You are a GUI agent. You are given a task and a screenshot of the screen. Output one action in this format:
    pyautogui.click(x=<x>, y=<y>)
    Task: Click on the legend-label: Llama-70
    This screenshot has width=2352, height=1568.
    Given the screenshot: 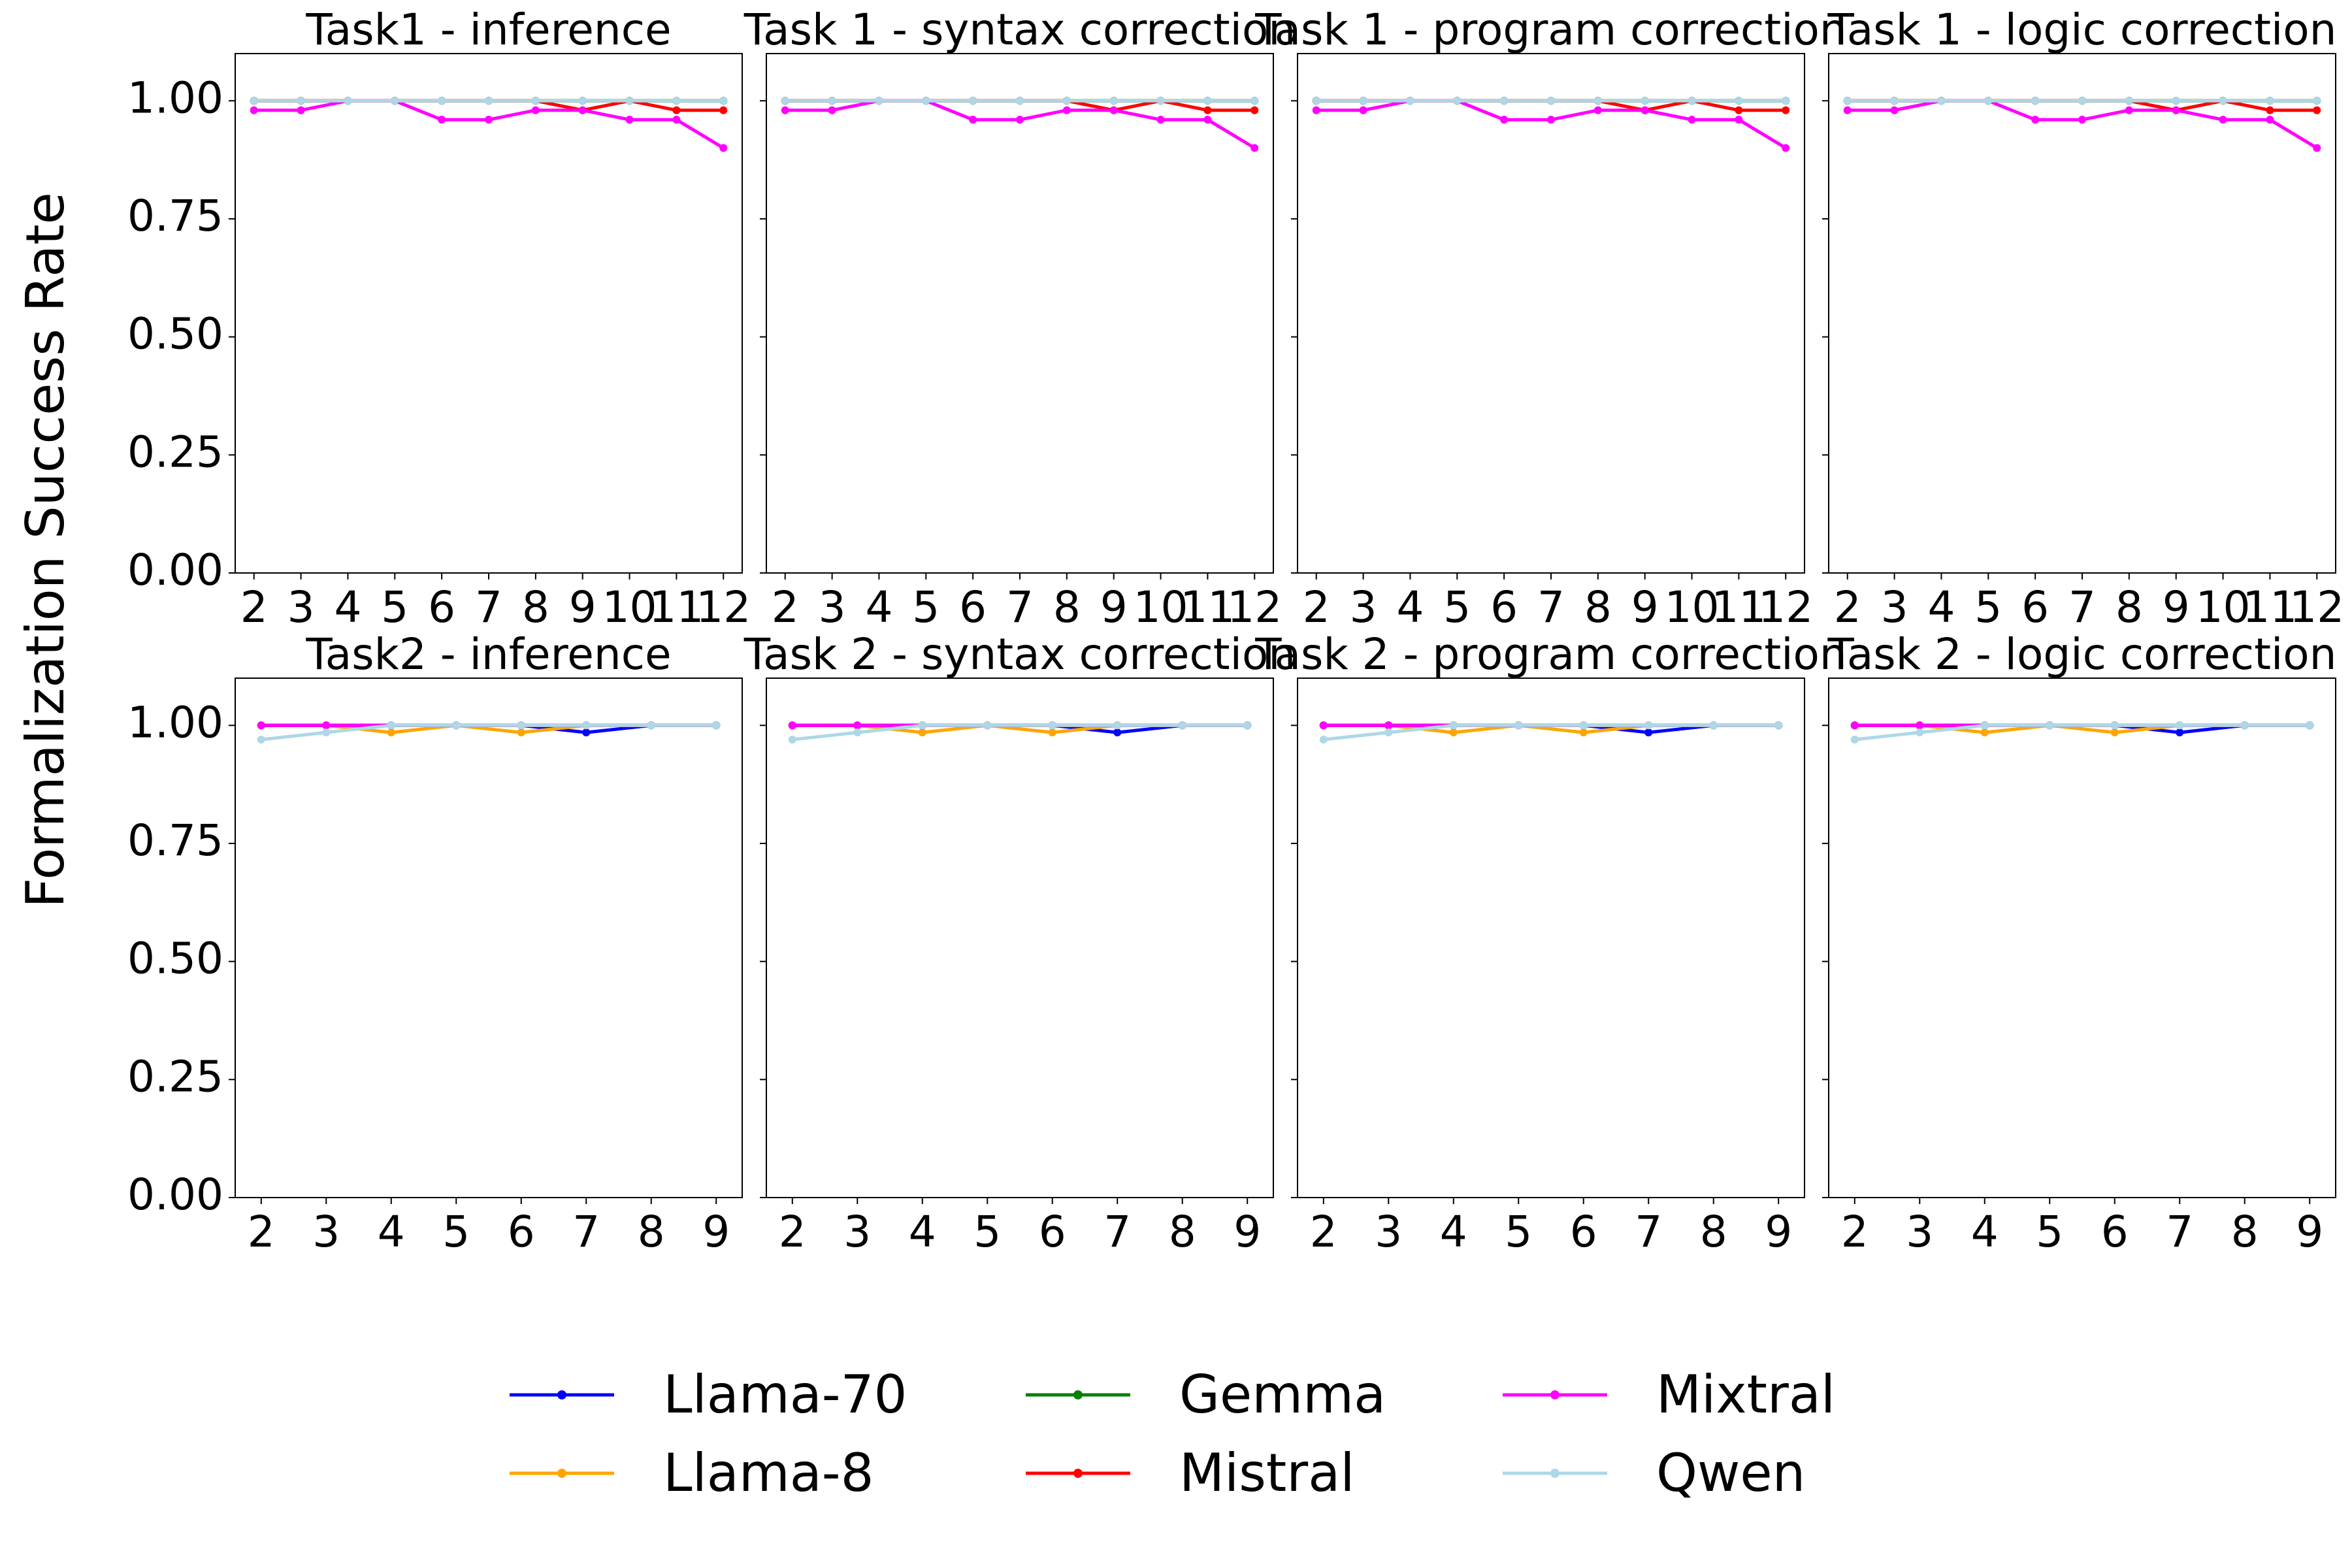 What is the action you would take?
    pyautogui.click(x=785, y=1394)
    